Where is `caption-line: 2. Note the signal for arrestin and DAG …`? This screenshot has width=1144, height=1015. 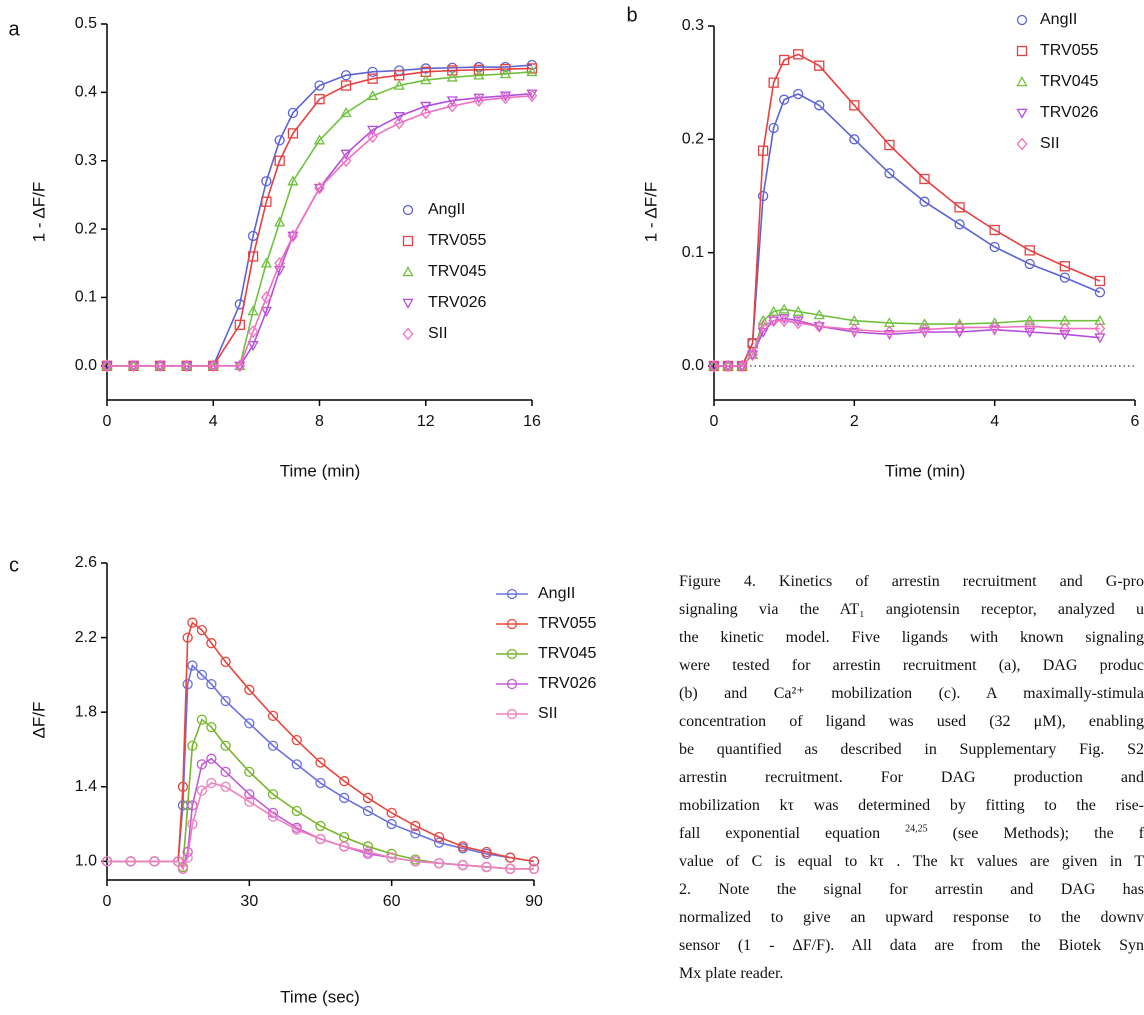
caption-line: 2. Note the signal for arrestin and DAG … is located at coordinates (911, 890).